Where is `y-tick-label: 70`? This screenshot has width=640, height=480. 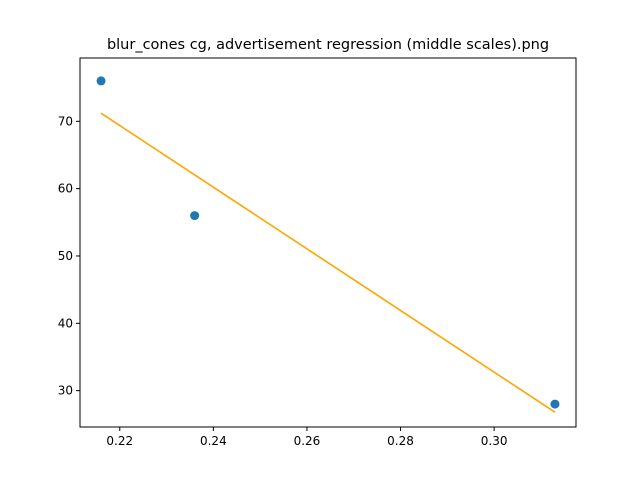 y-tick-label: 70 is located at coordinates (65, 121).